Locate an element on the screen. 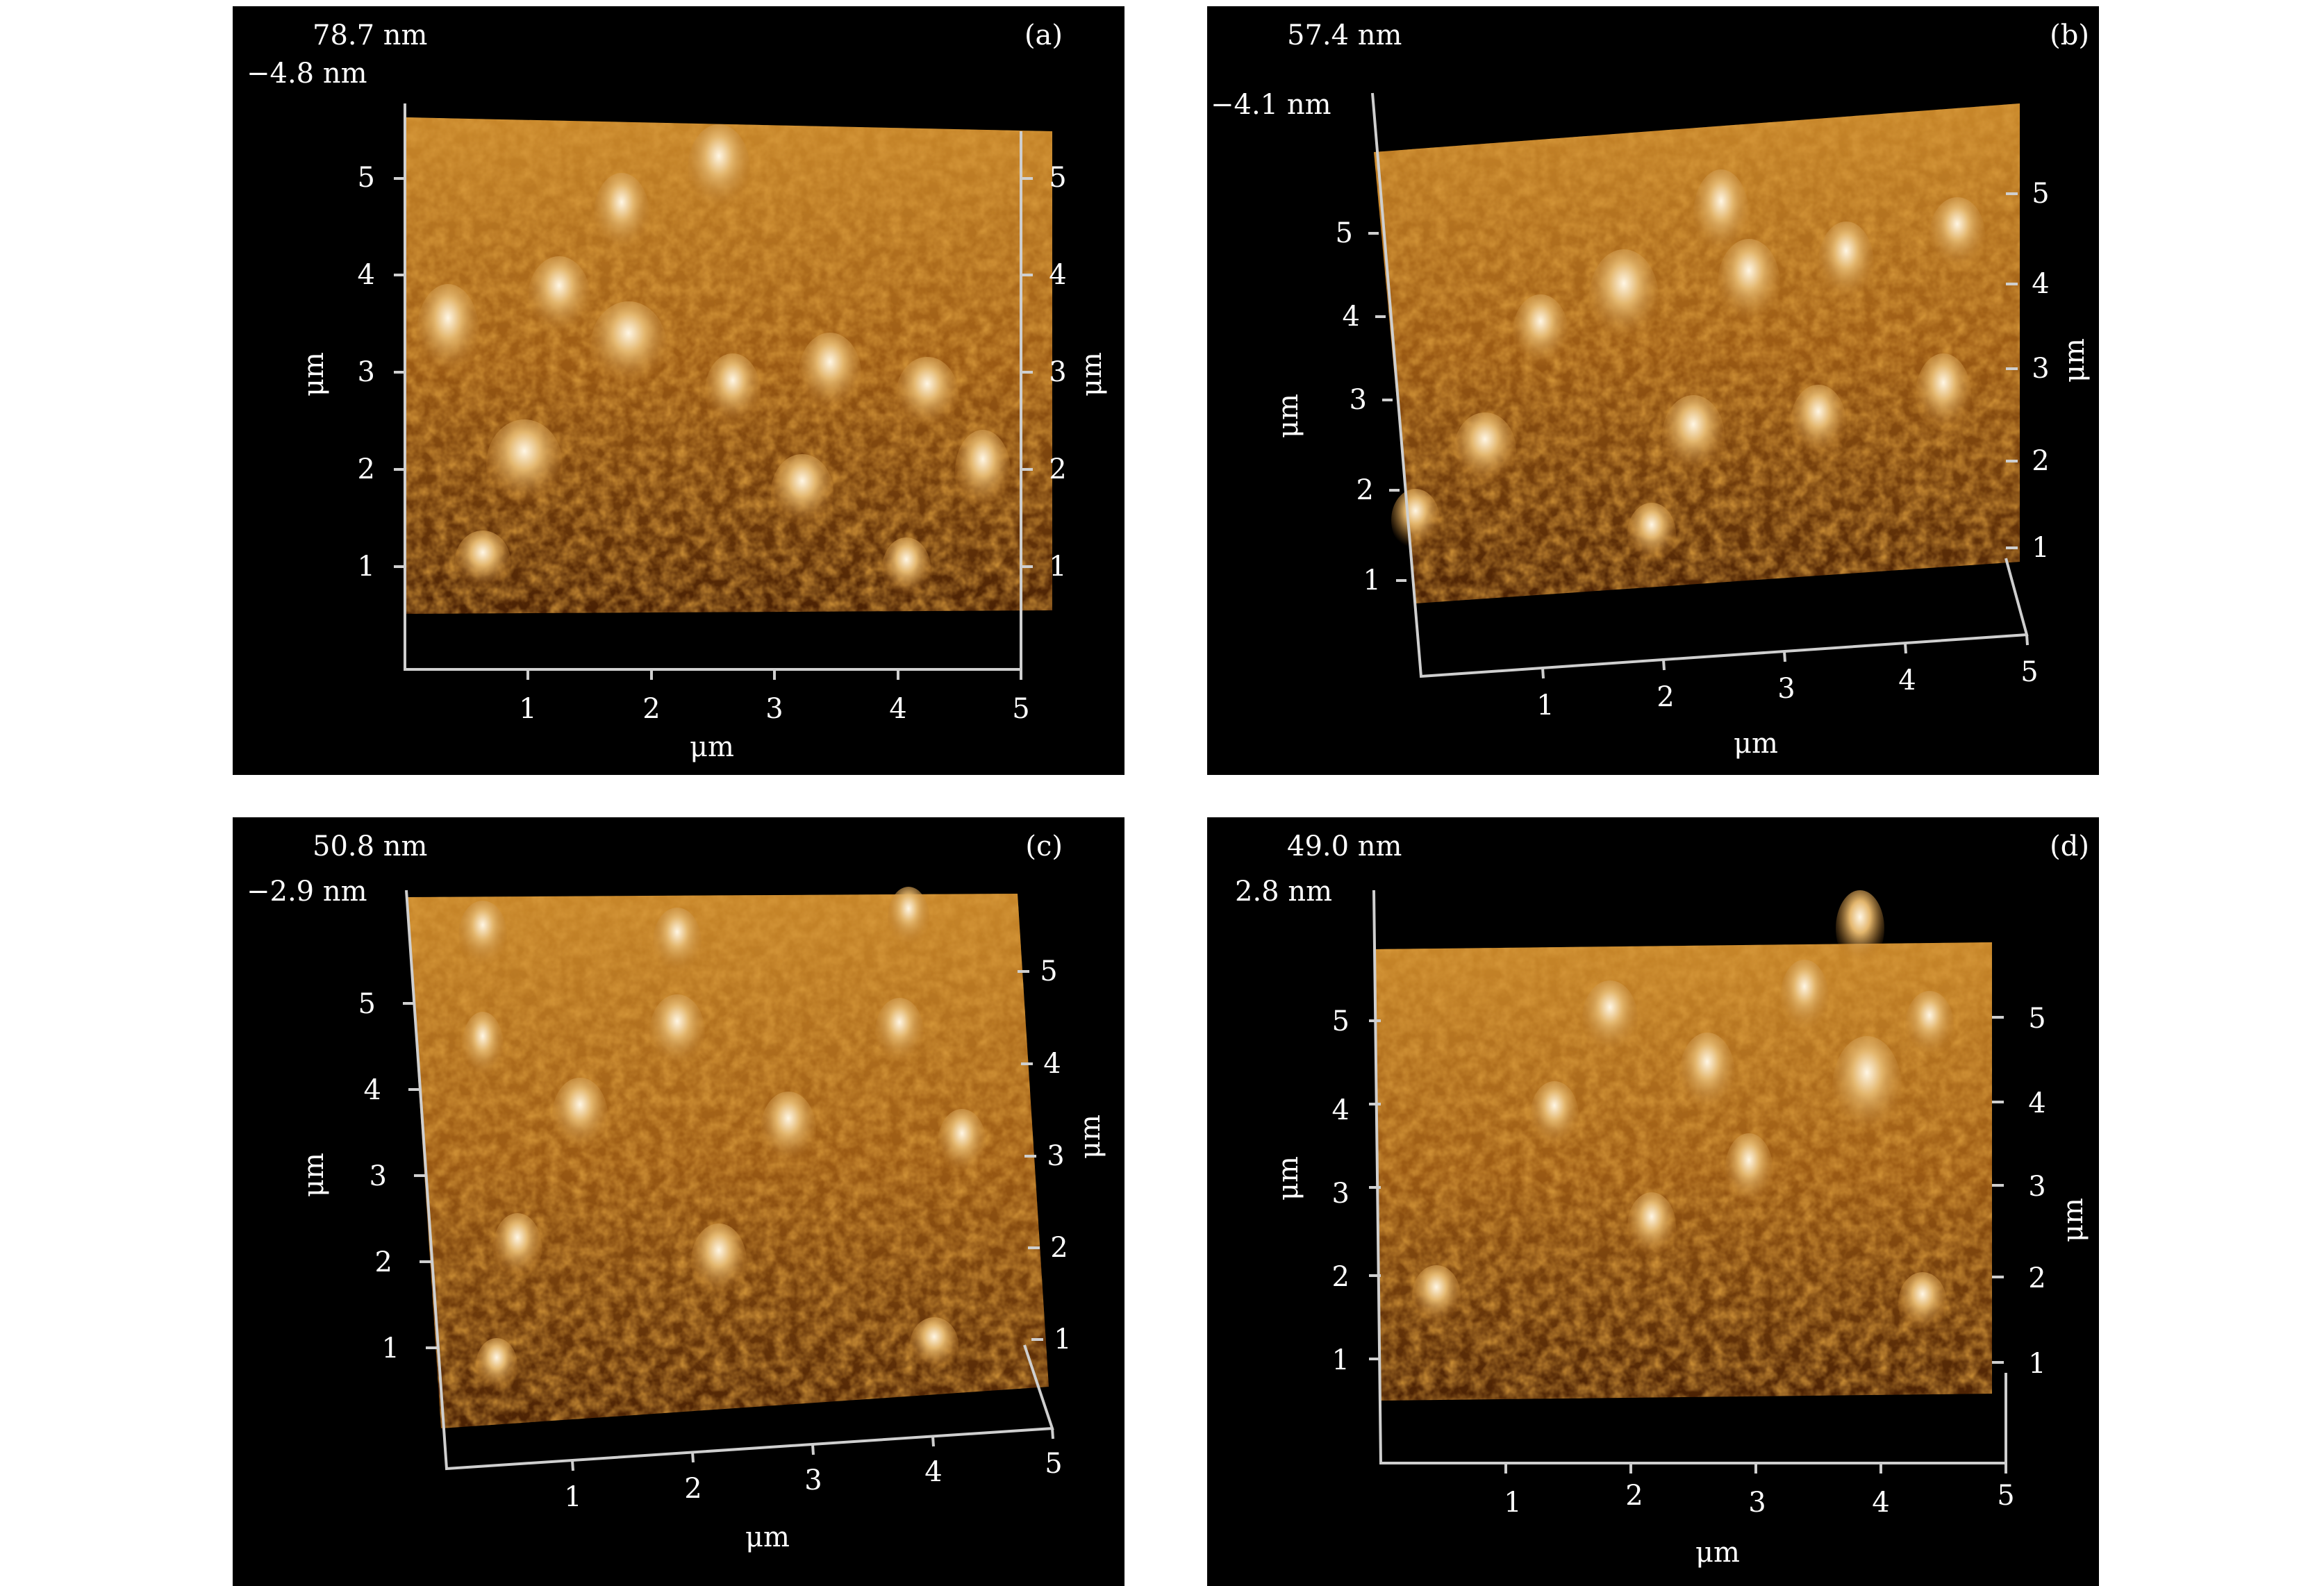 The image size is (2324, 1586). z-min-label: −2.9 nm is located at coordinates (307, 892).